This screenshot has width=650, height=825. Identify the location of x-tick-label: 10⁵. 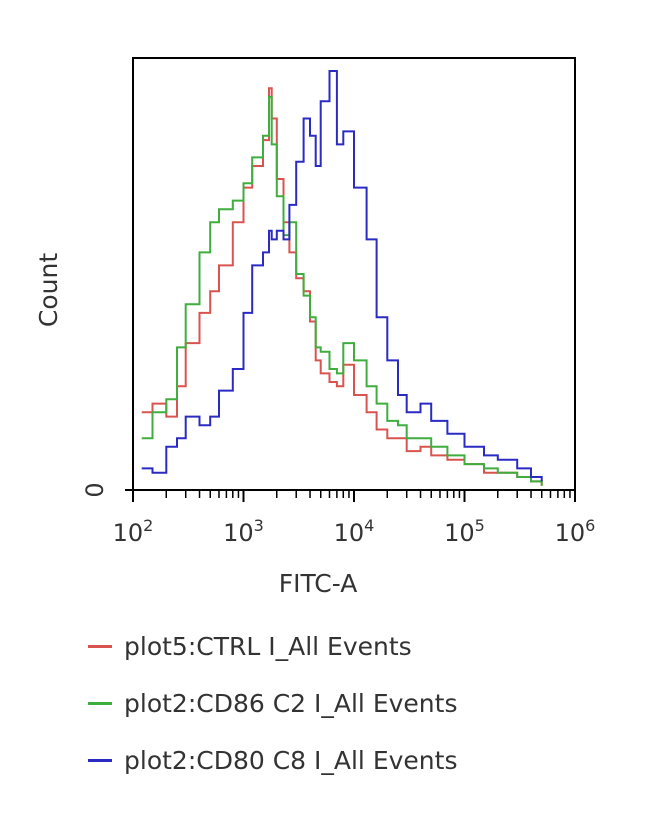
(464, 531).